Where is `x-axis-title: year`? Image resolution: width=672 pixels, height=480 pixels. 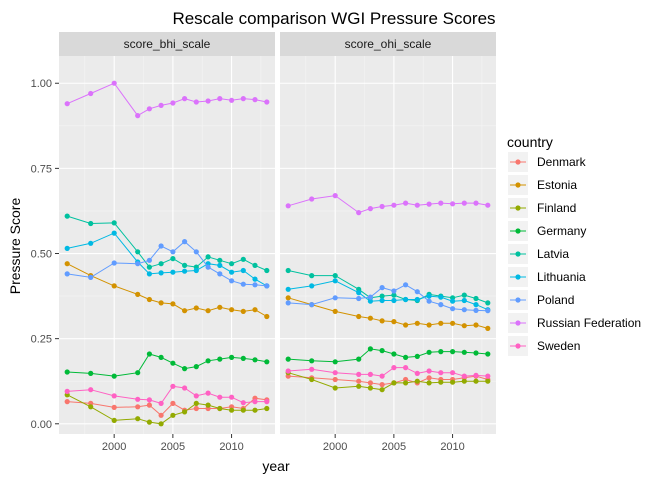 x-axis-title: year is located at coordinates (276, 466).